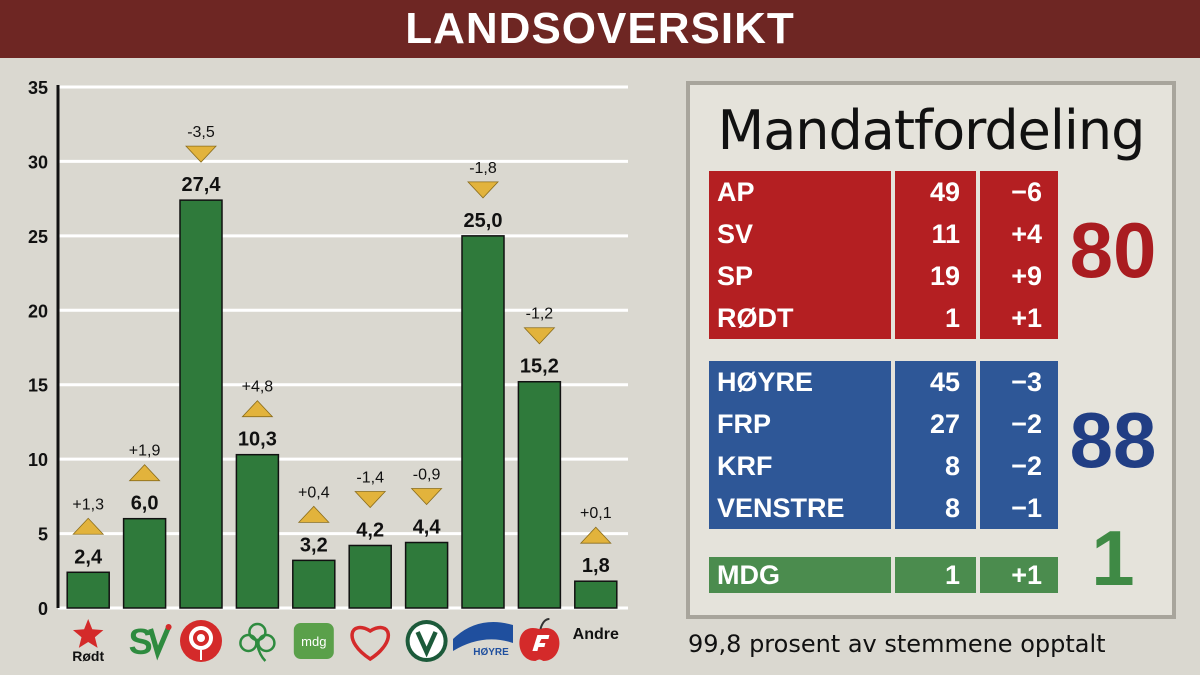 Image resolution: width=1200 pixels, height=675 pixels. What do you see at coordinates (426, 641) in the screenshot?
I see `venstre-v-icon` at bounding box center [426, 641].